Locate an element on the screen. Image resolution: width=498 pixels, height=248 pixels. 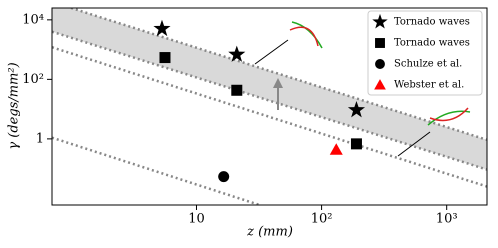
y-axis-label: γ (degs/mm²) is located at coordinates (14, 105).